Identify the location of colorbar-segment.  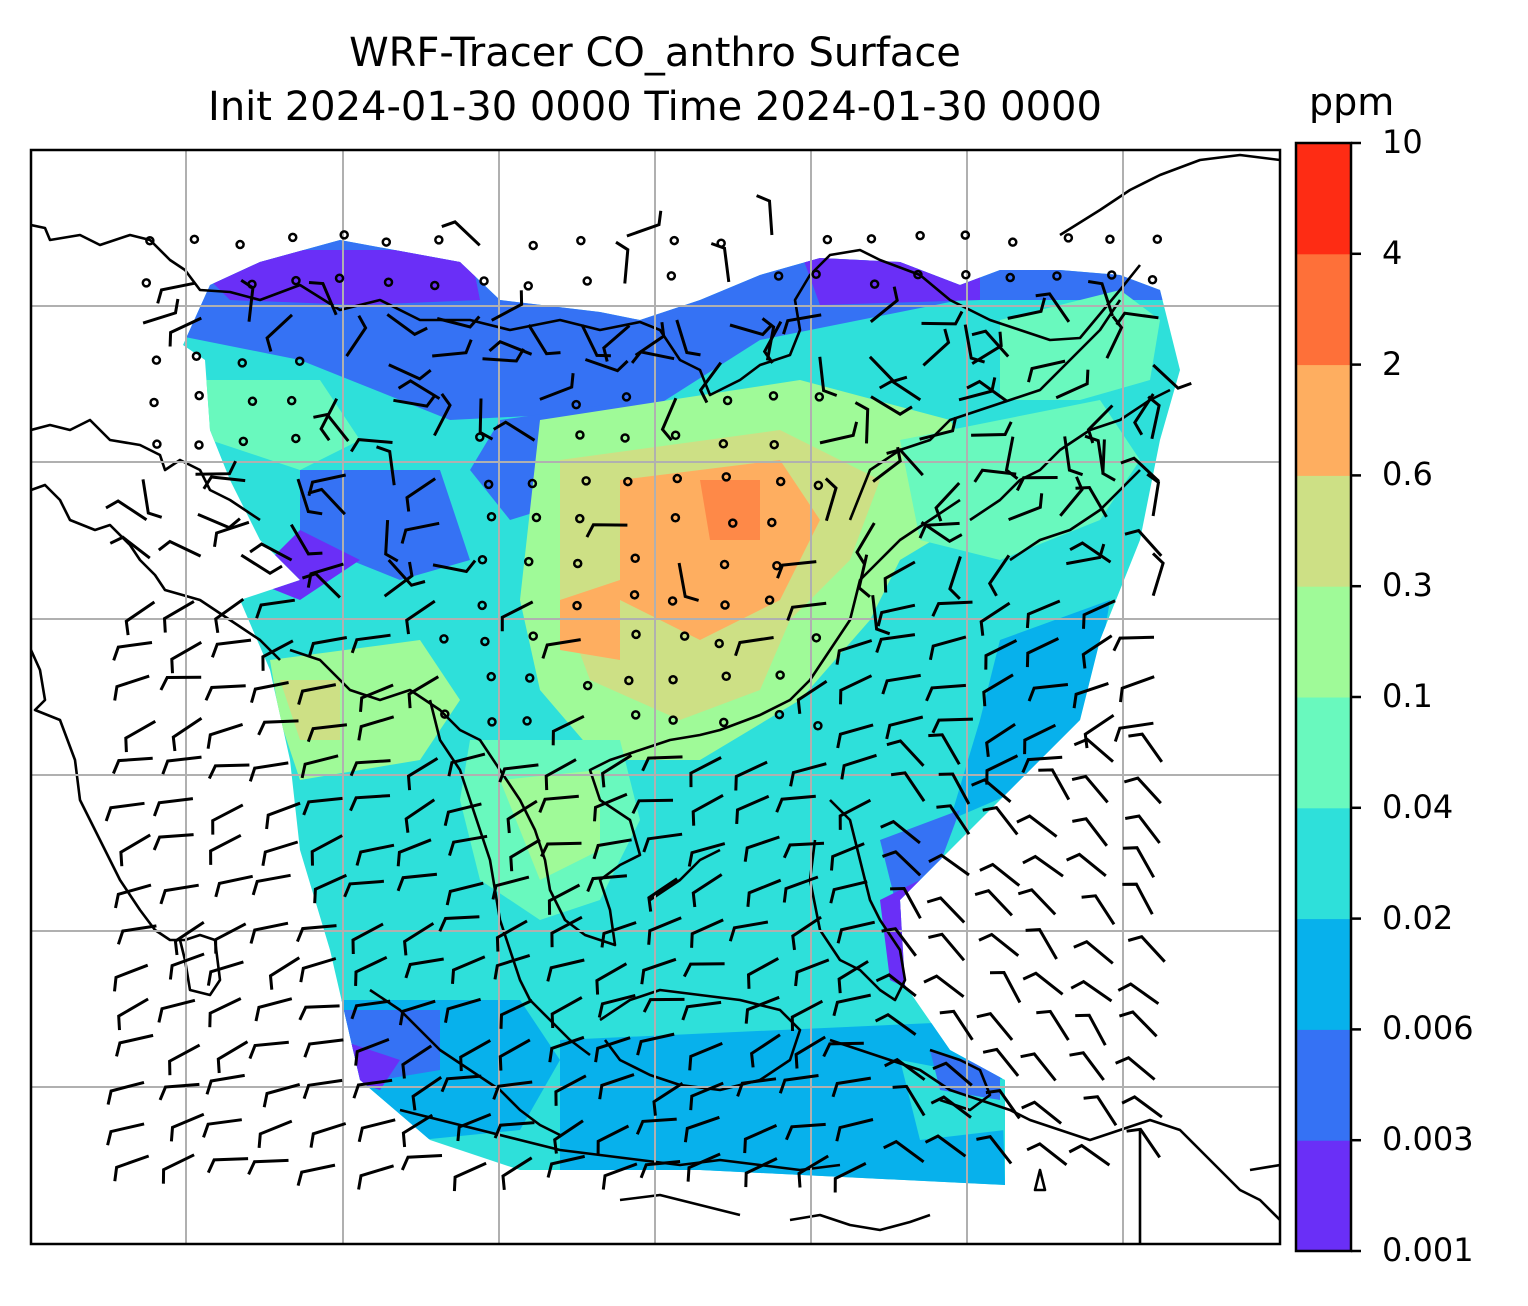
(1323, 199).